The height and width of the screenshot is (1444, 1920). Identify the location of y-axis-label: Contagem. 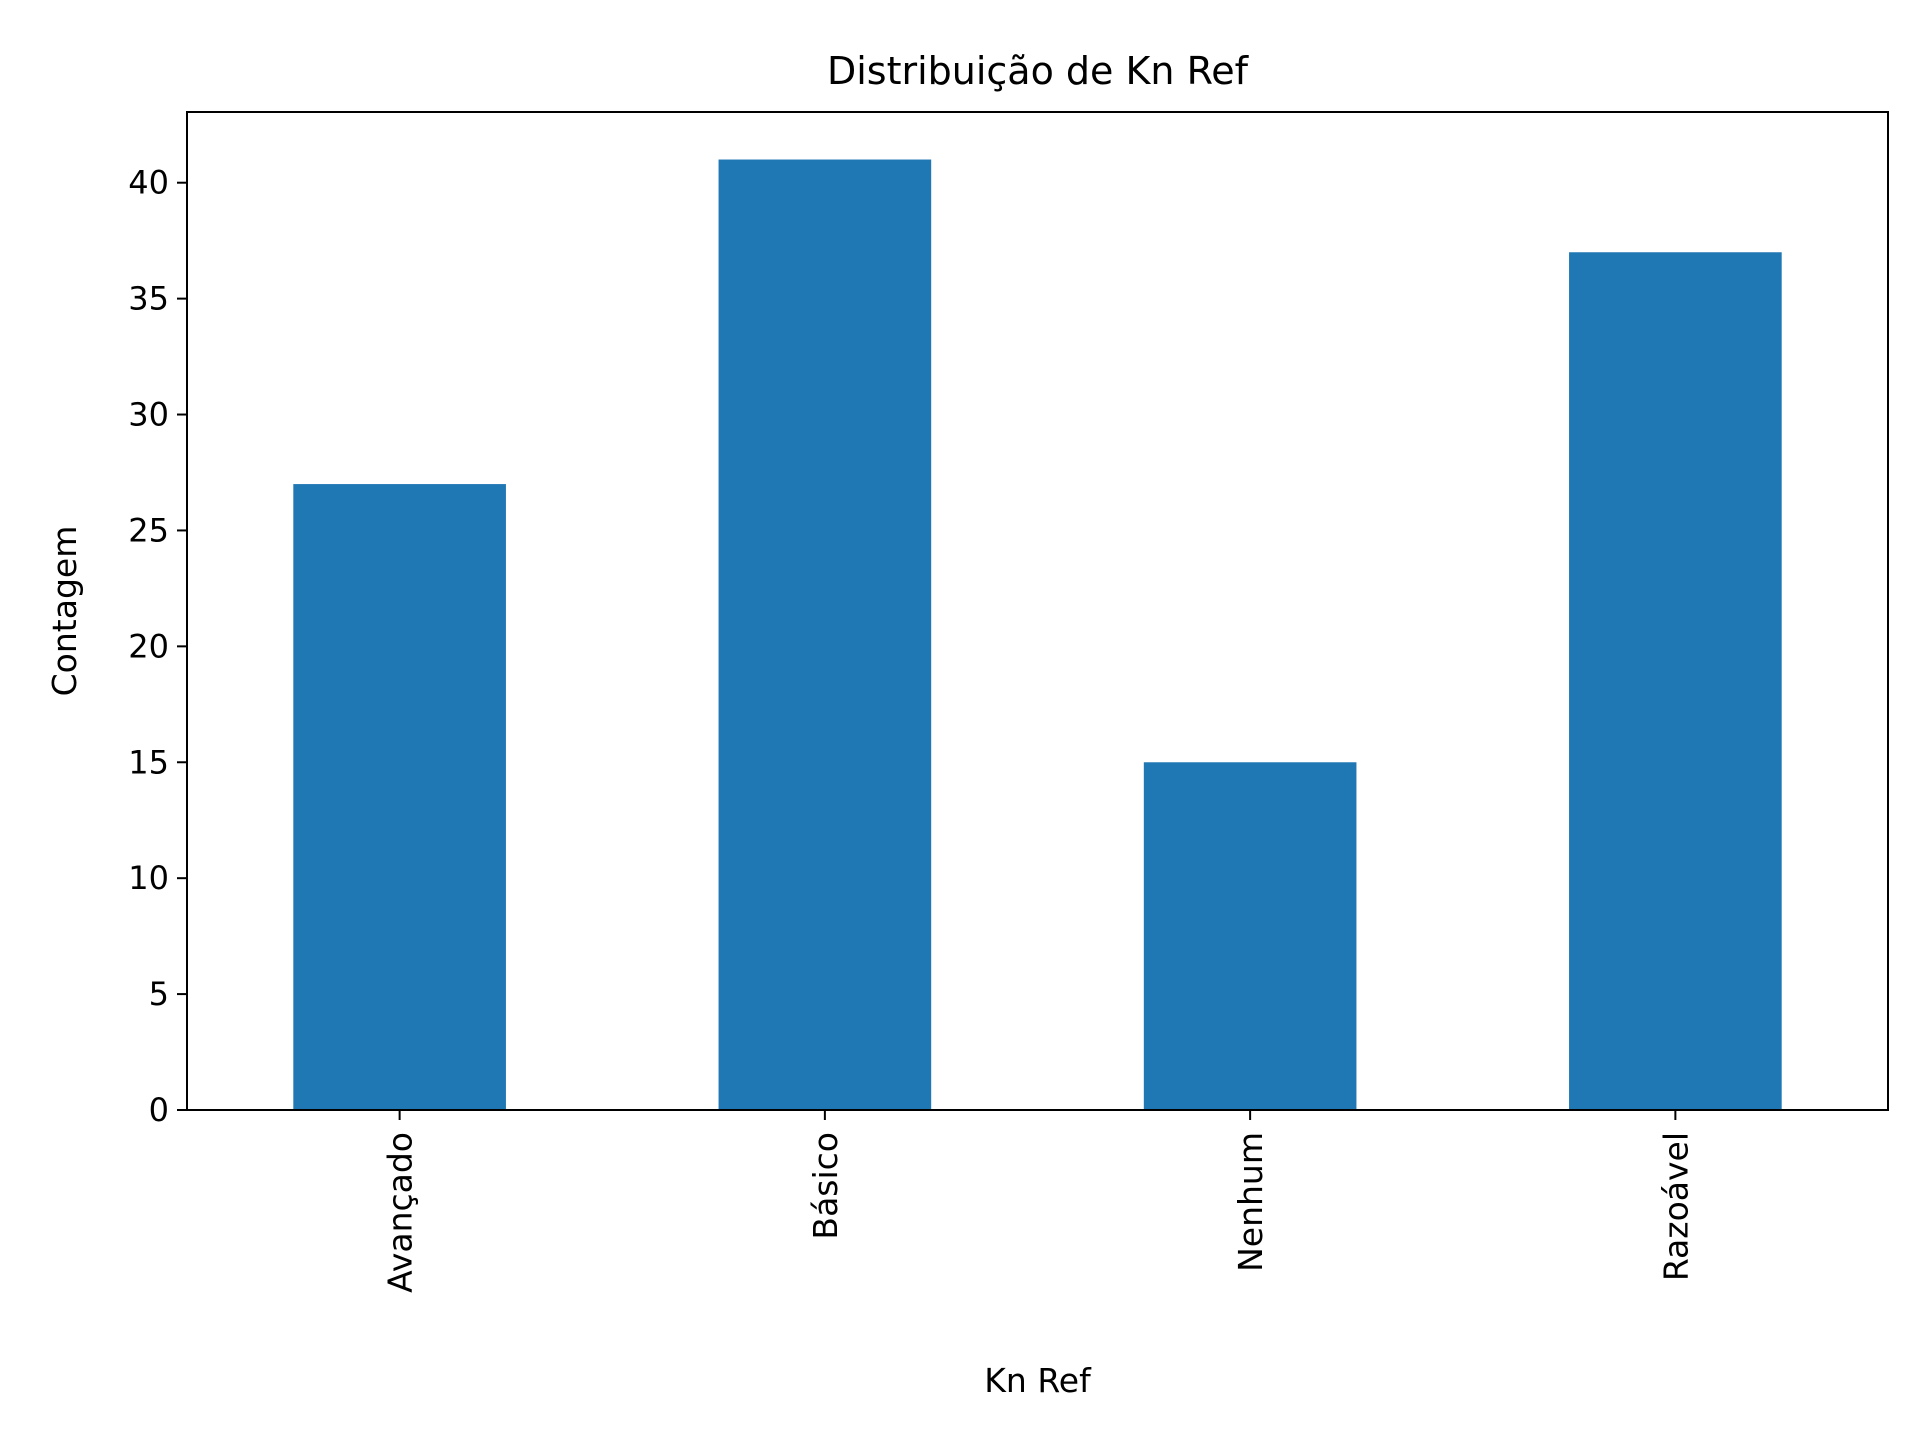
(64, 611).